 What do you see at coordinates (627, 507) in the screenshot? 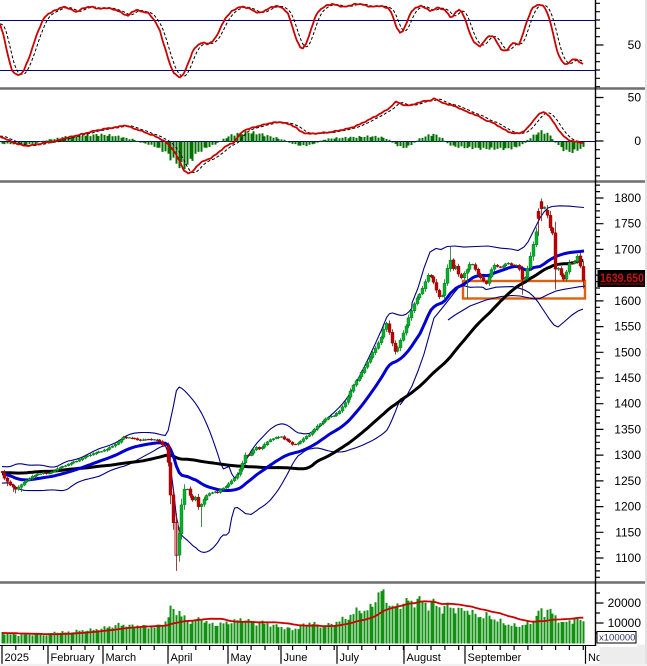
I see `svg-text: 1200` at bounding box center [627, 507].